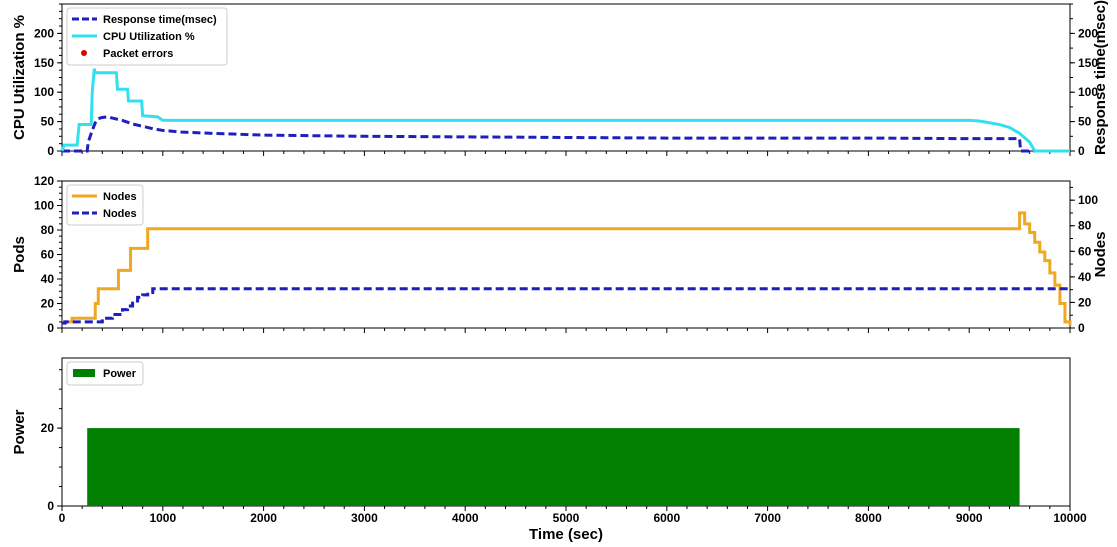 The width and height of the screenshot is (1117, 547). Describe the element at coordinates (1085, 122) in the screenshot. I see `y-right-tick-label: 50` at that location.